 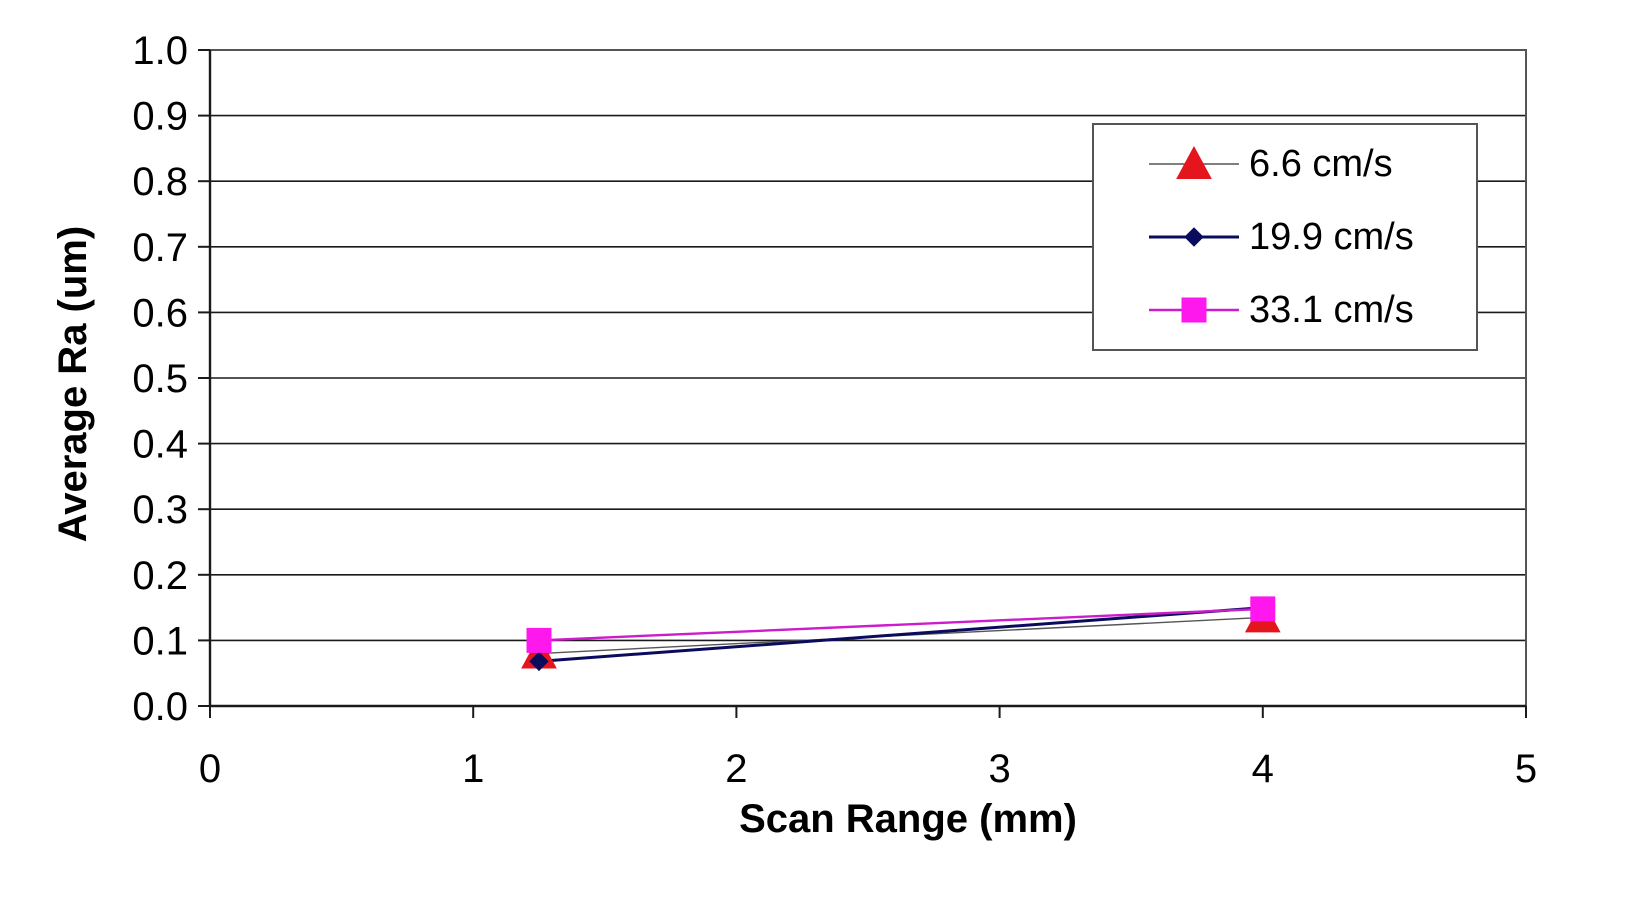 What do you see at coordinates (736, 769) in the screenshot?
I see `x-tick-label: 2` at bounding box center [736, 769].